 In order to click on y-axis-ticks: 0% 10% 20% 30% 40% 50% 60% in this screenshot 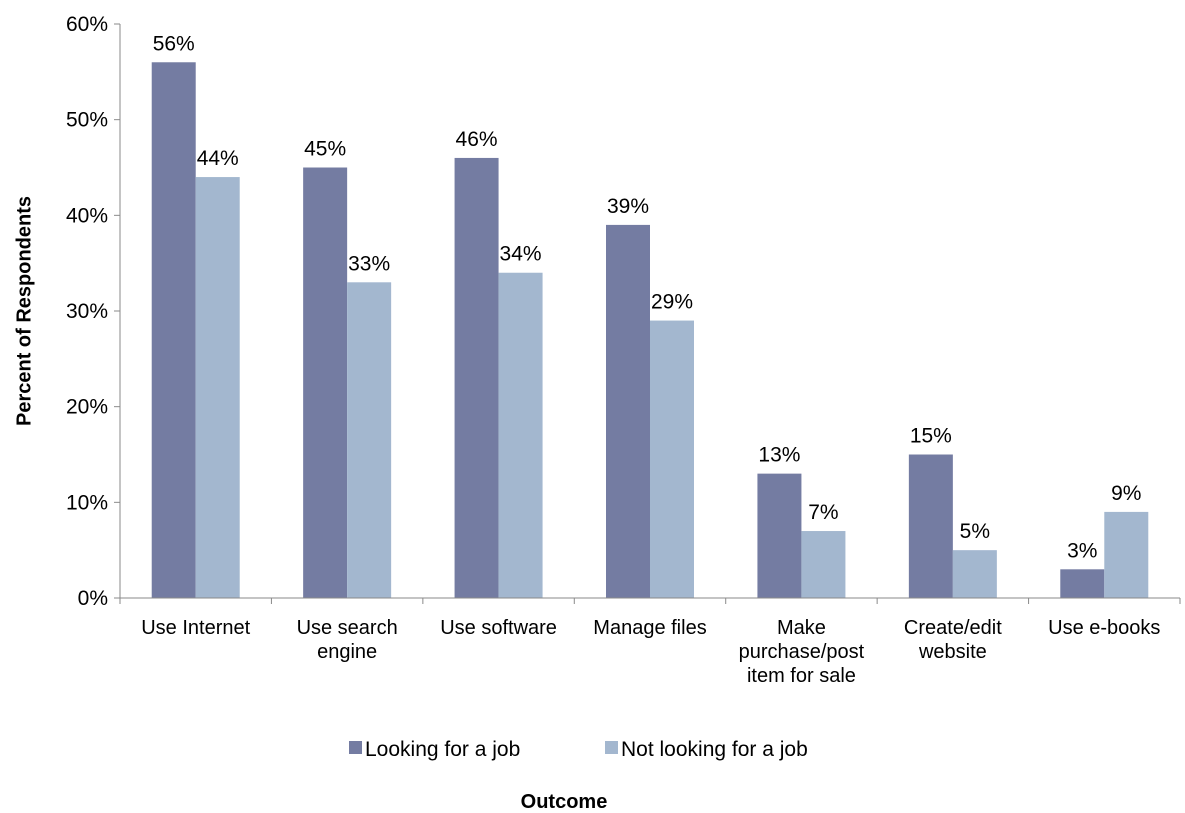, I will do `click(93, 311)`.